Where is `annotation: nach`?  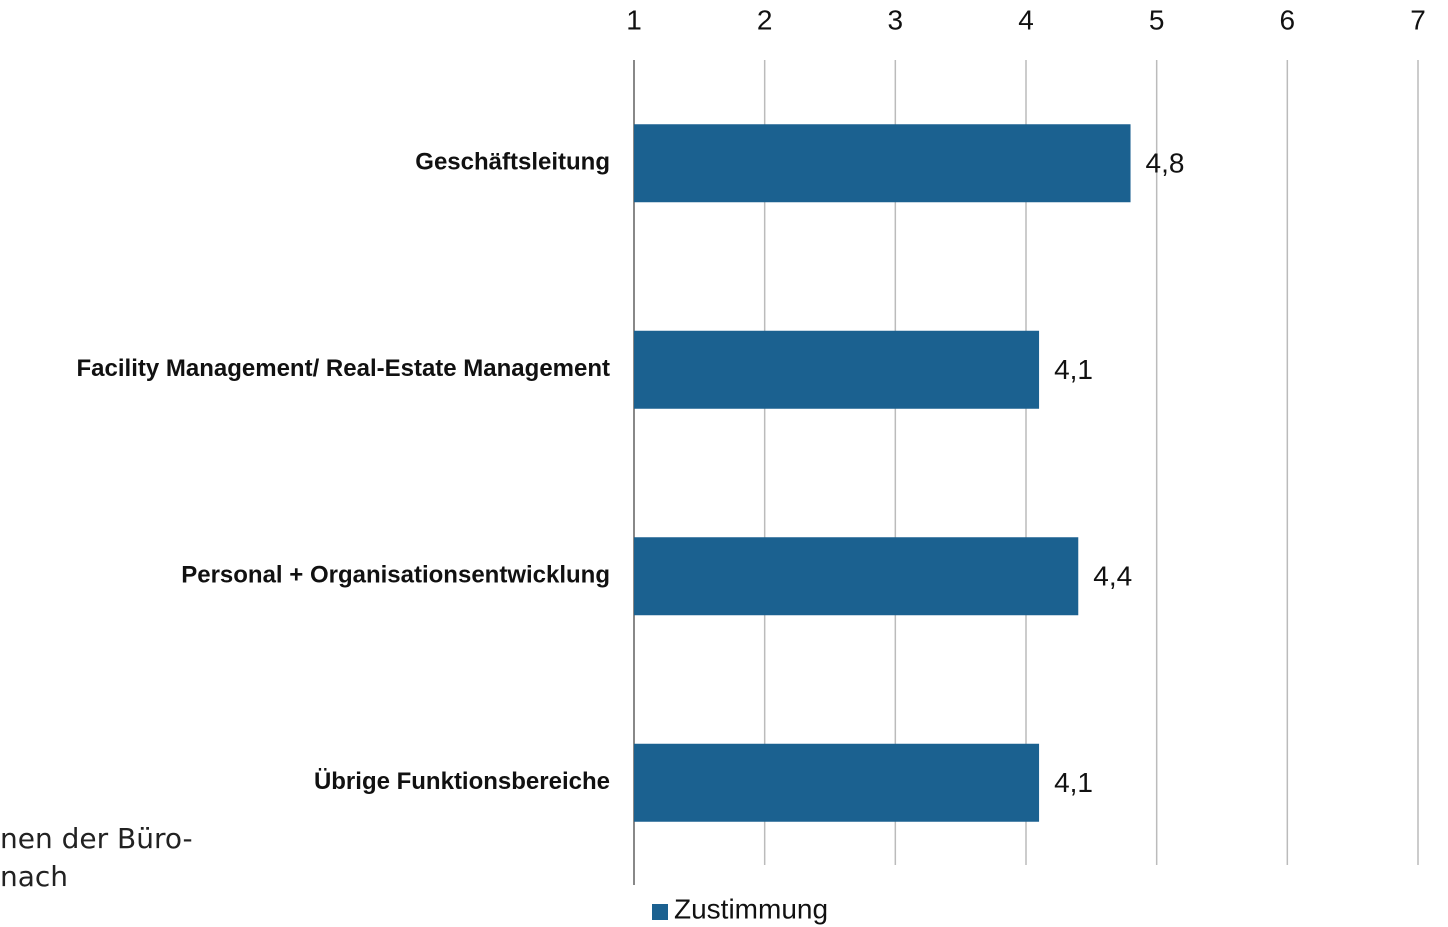 annotation: nach is located at coordinates (34, 876).